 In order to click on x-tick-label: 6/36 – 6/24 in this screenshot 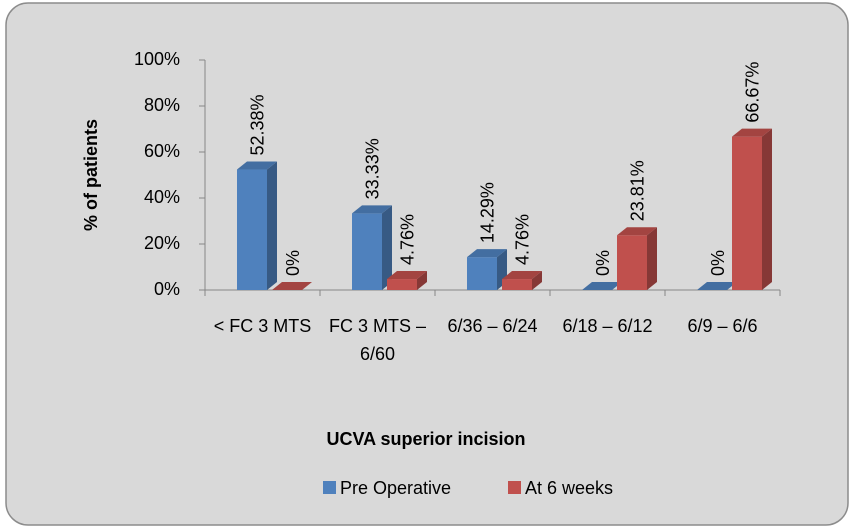, I will do `click(492, 326)`.